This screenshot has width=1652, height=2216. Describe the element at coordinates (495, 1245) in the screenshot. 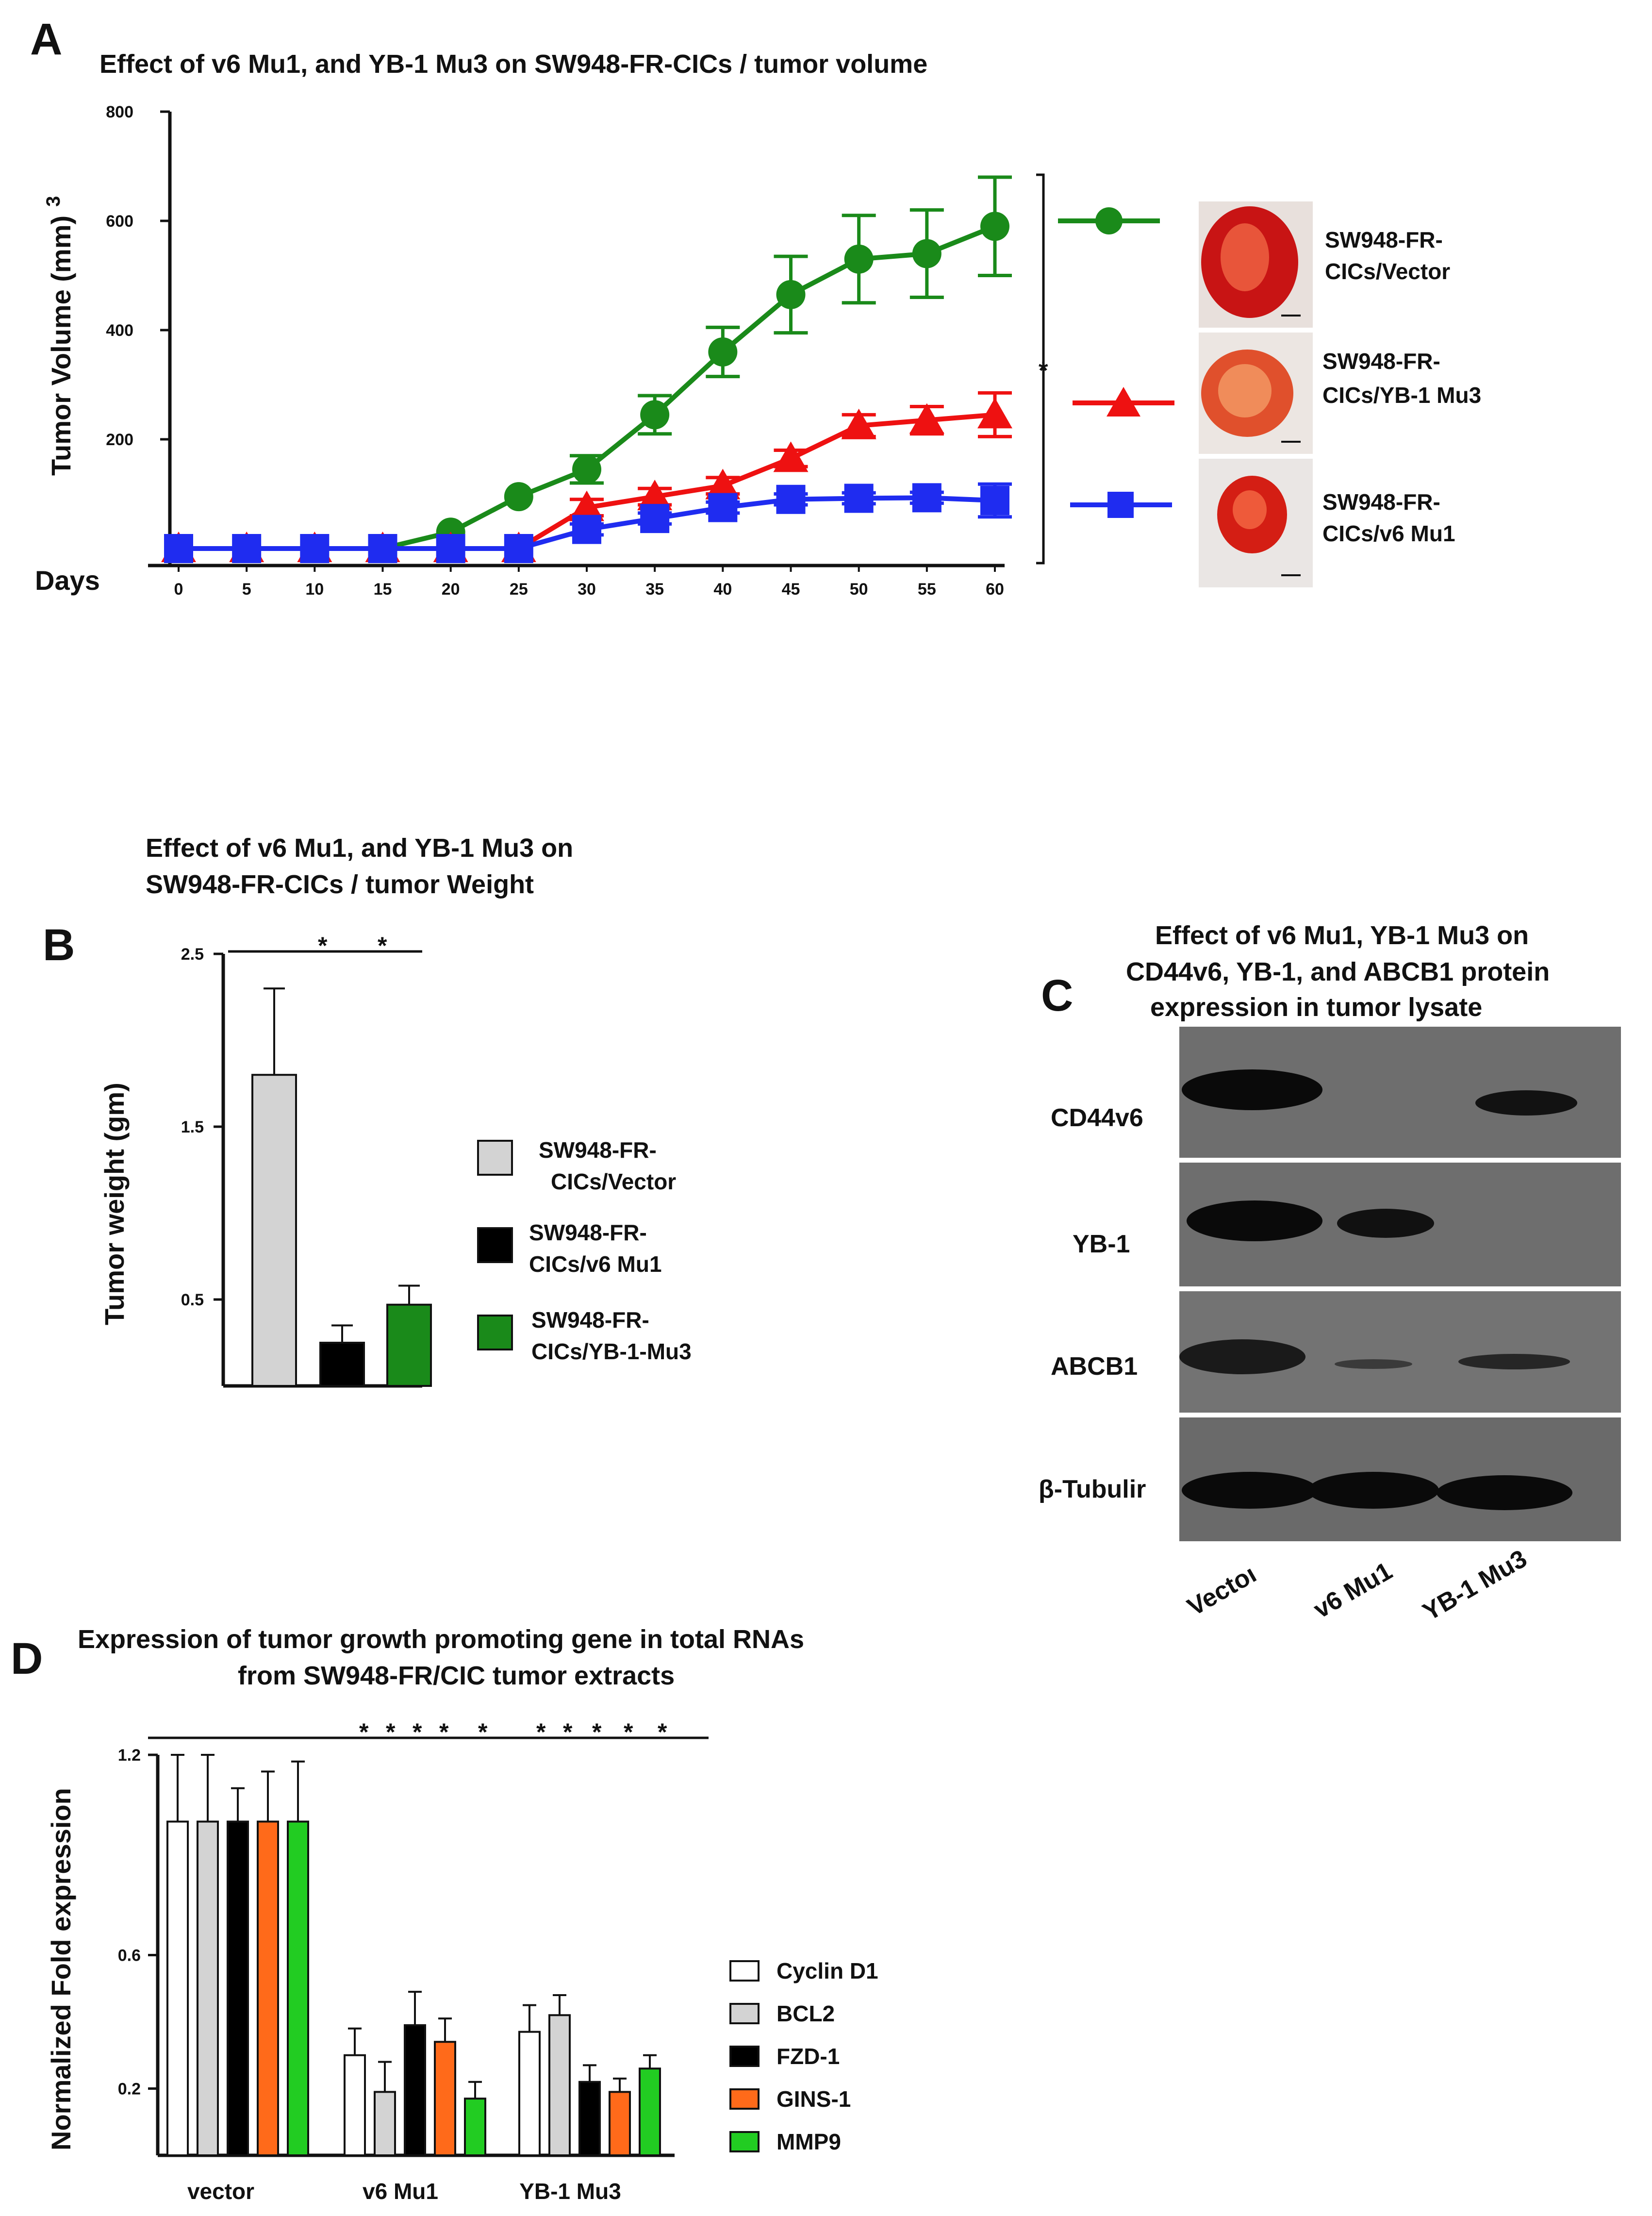

I see `legend-b-v6-swatch` at that location.